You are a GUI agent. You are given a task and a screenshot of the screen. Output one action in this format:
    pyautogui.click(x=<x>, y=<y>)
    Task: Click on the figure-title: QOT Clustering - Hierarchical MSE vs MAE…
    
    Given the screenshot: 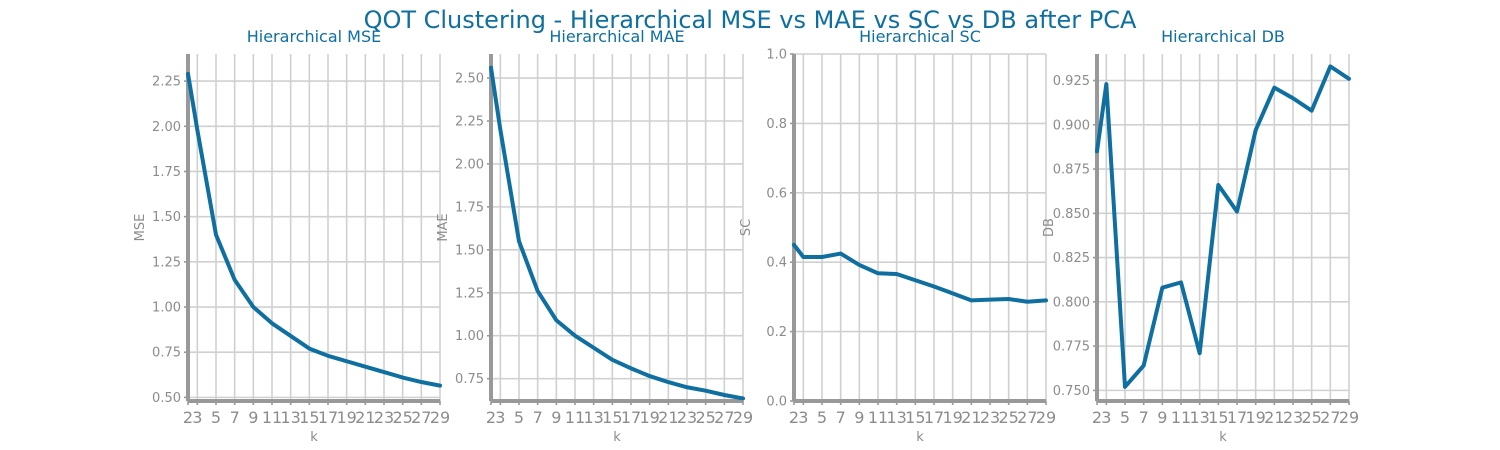 What is the action you would take?
    pyautogui.click(x=750, y=20)
    